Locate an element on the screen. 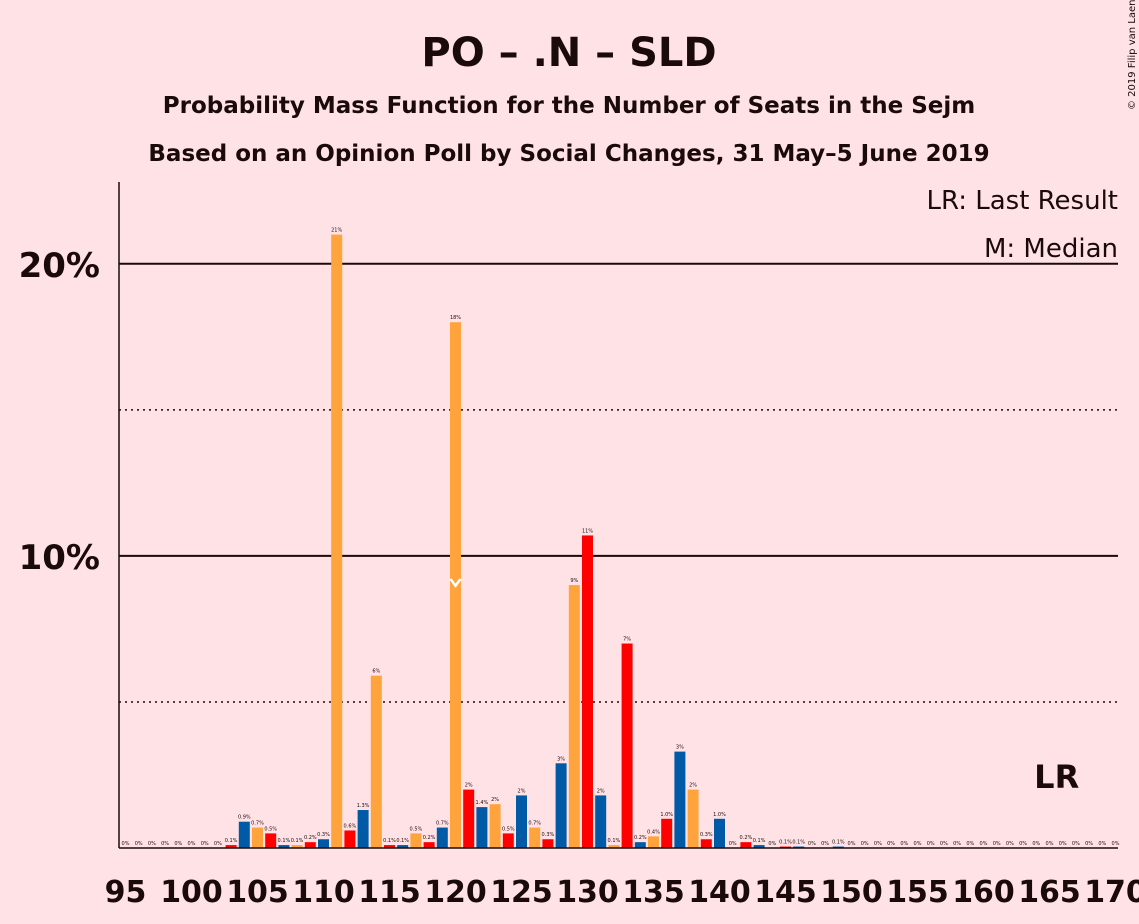  x-tick-label: 150 is located at coordinates (851, 892).